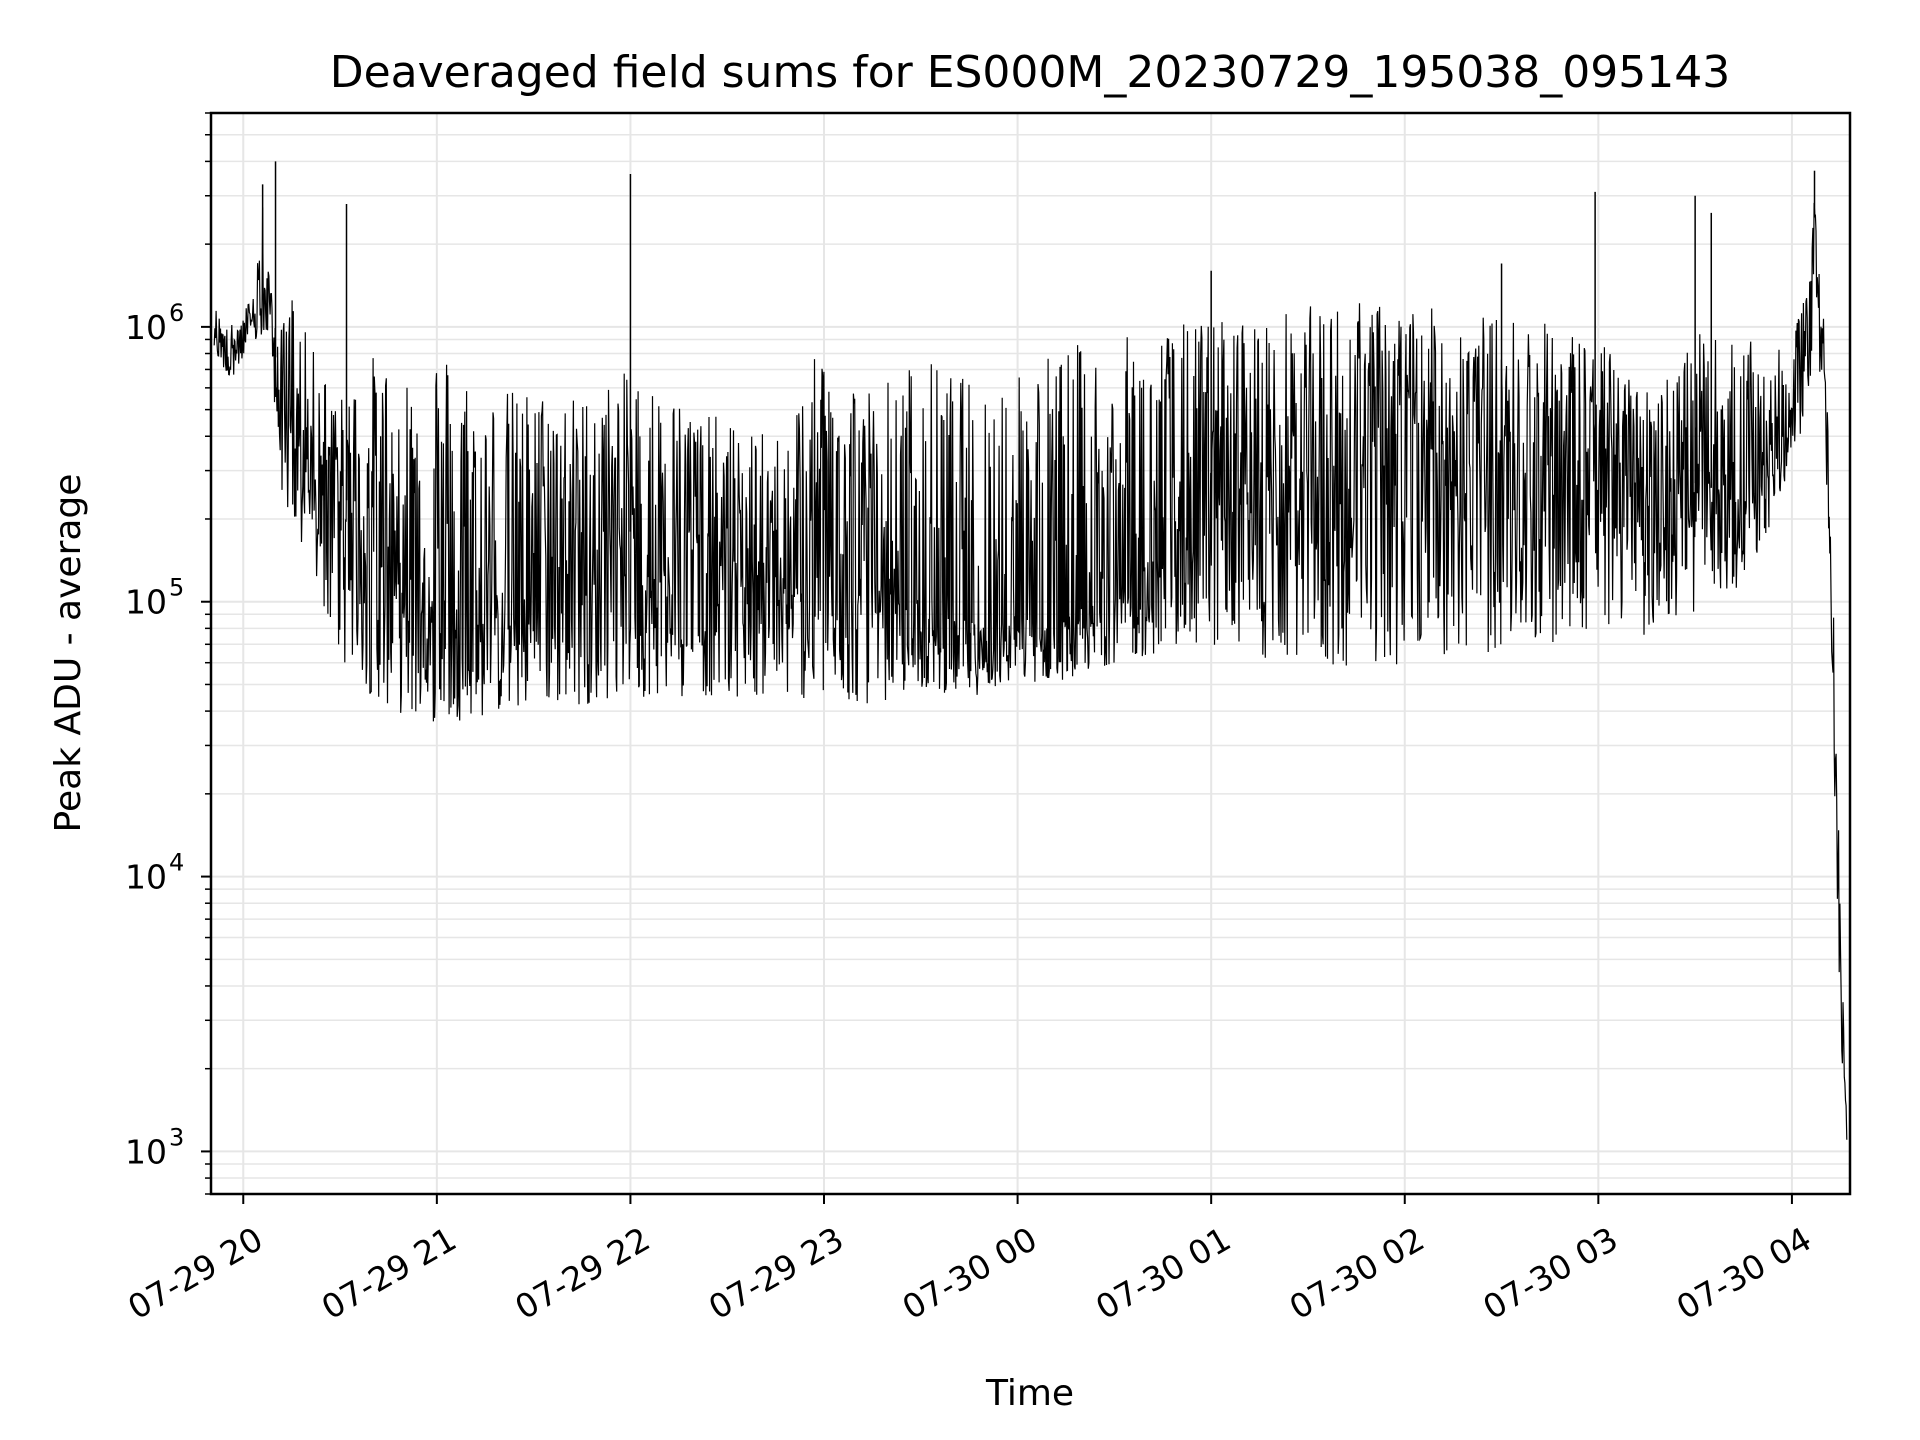  Describe the element at coordinates (176, 1137) in the screenshot. I see `y-tick-label-exponent: 3` at that location.